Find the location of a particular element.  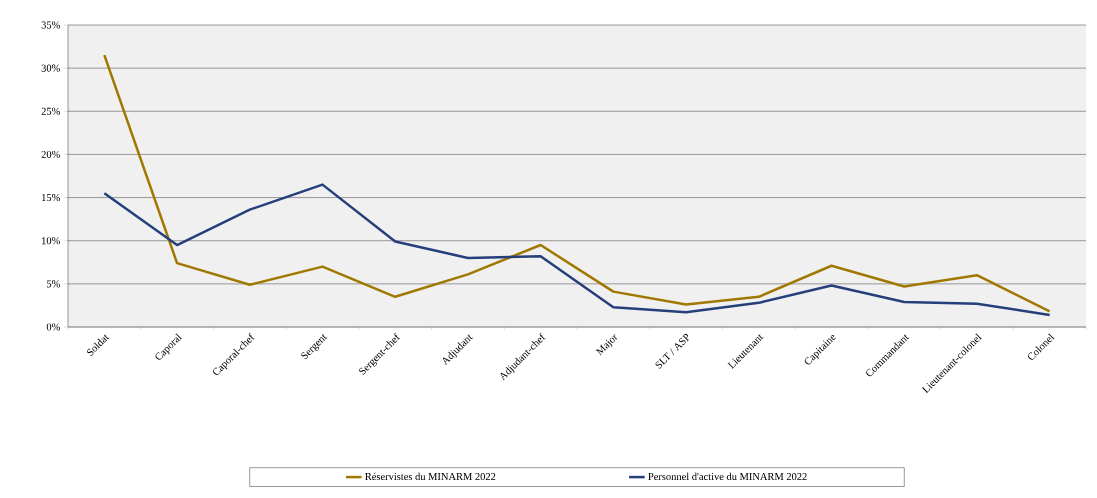

legend-label: Personnel d'active du MINARM 2022 is located at coordinates (727, 476).